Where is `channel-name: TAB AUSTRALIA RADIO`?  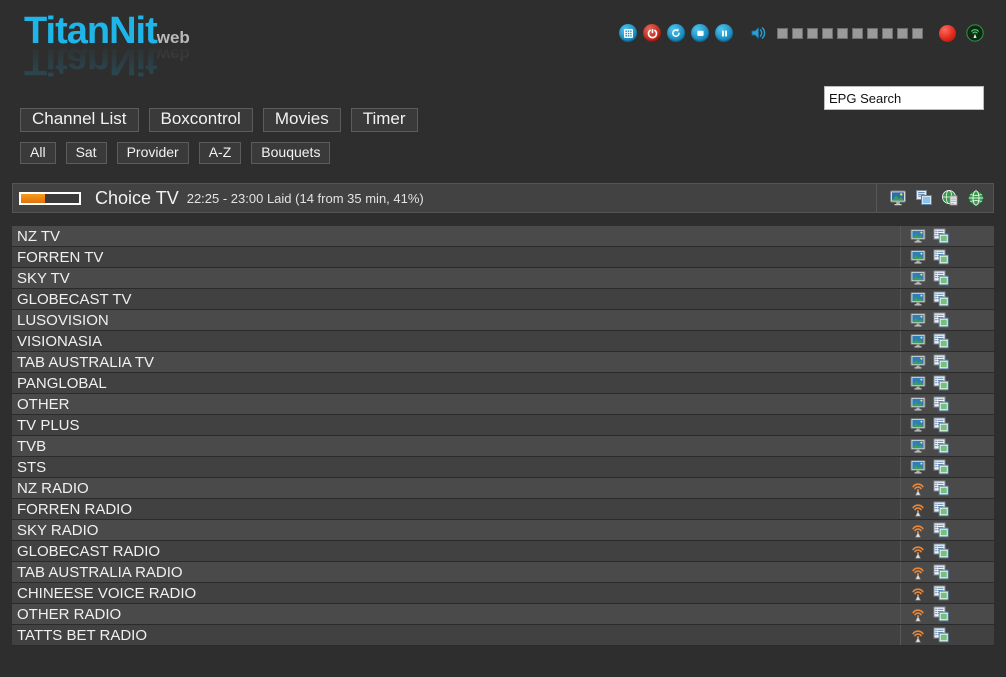
channel-name: TAB AUSTRALIA RADIO is located at coordinates (100, 572).